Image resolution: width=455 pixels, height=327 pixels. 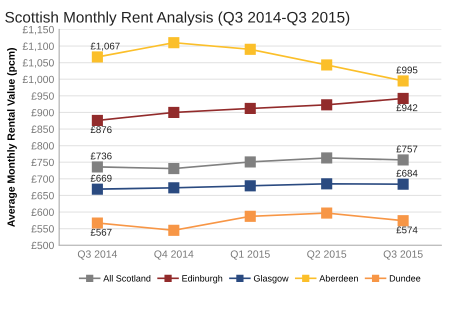 What do you see at coordinates (42, 146) in the screenshot?
I see `y-tick-label: £800` at bounding box center [42, 146].